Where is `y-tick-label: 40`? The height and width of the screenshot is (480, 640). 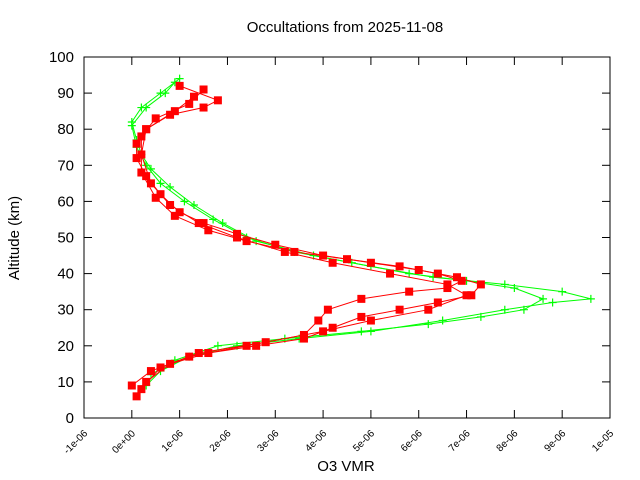 y-tick-label: 40 is located at coordinates (65, 274).